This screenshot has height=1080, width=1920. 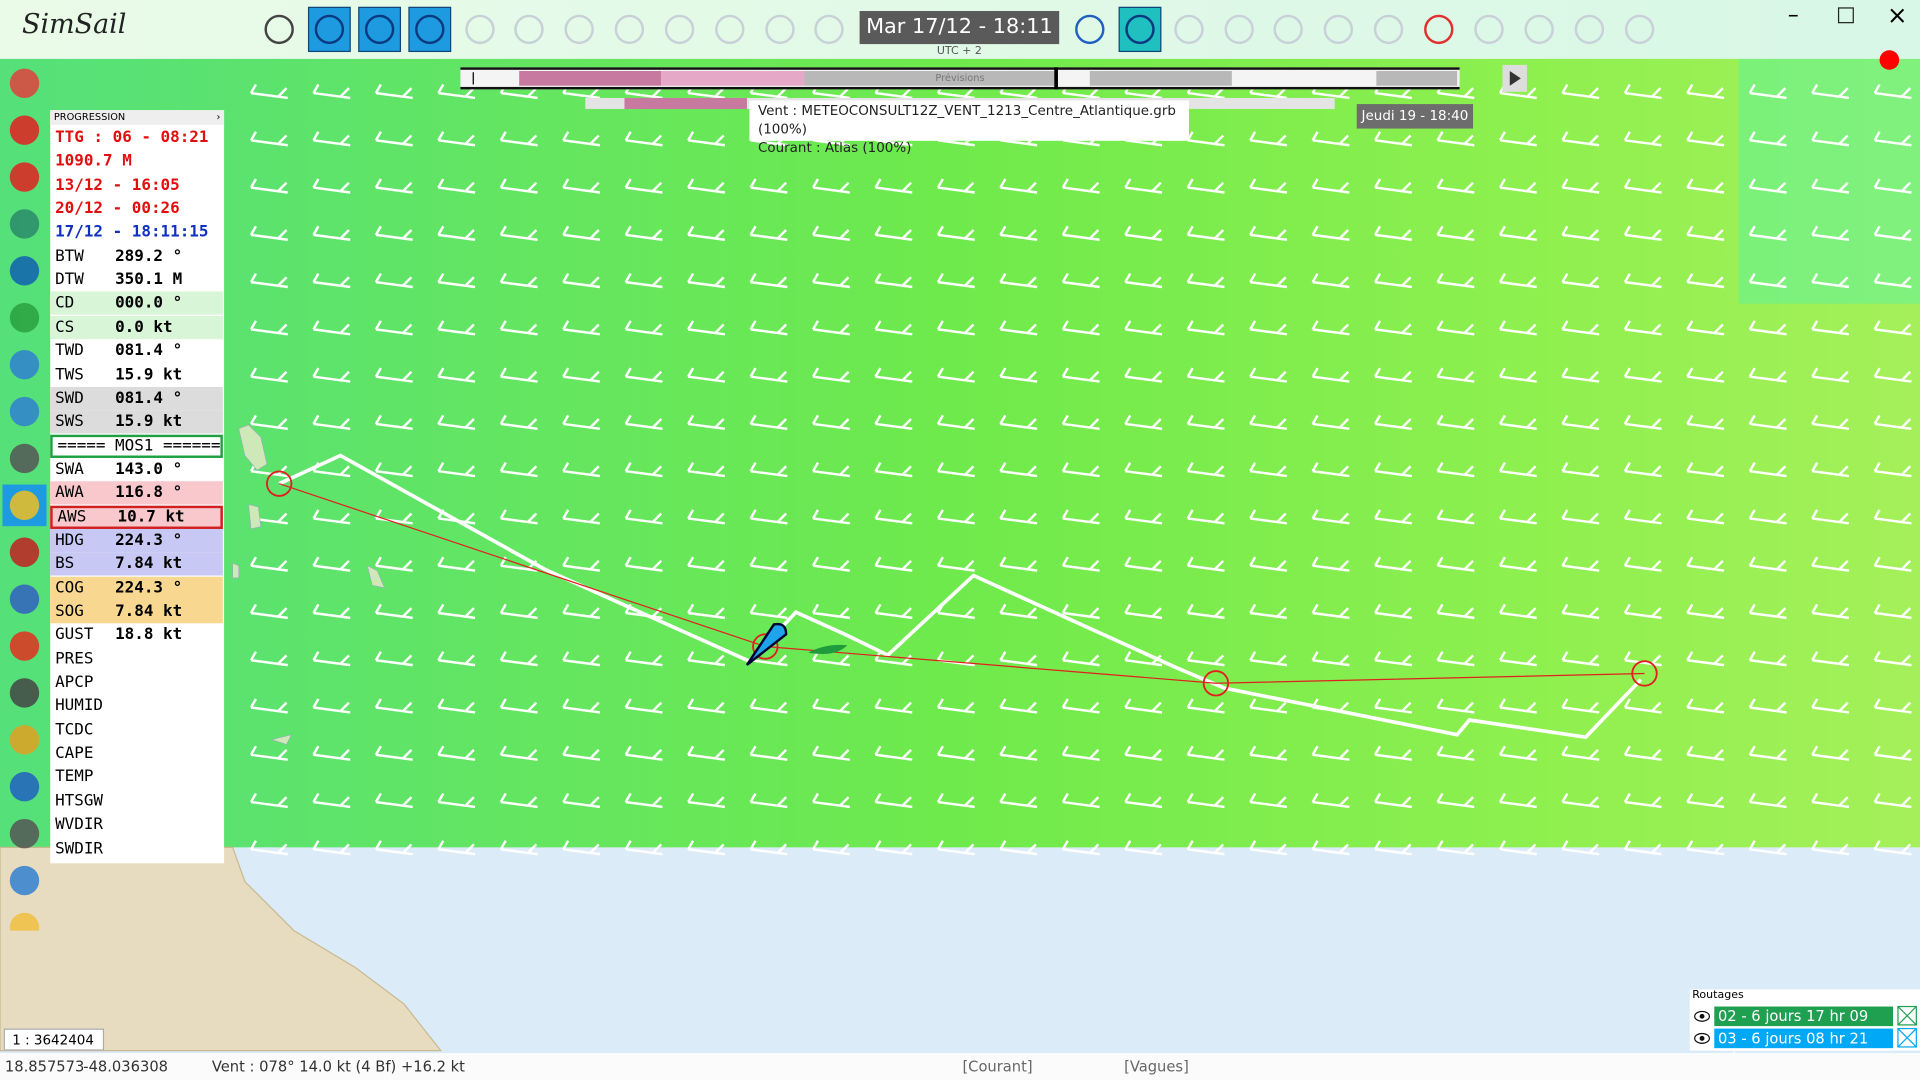 What do you see at coordinates (1793, 15) in the screenshot?
I see `minimize-button: –` at bounding box center [1793, 15].